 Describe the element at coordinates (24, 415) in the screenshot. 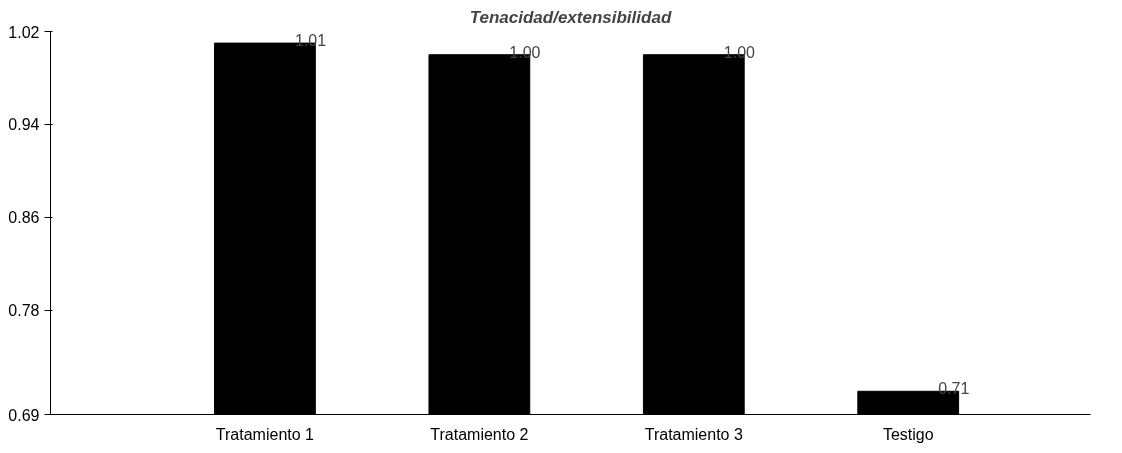

I see `y-tick-label: 0.69` at that location.